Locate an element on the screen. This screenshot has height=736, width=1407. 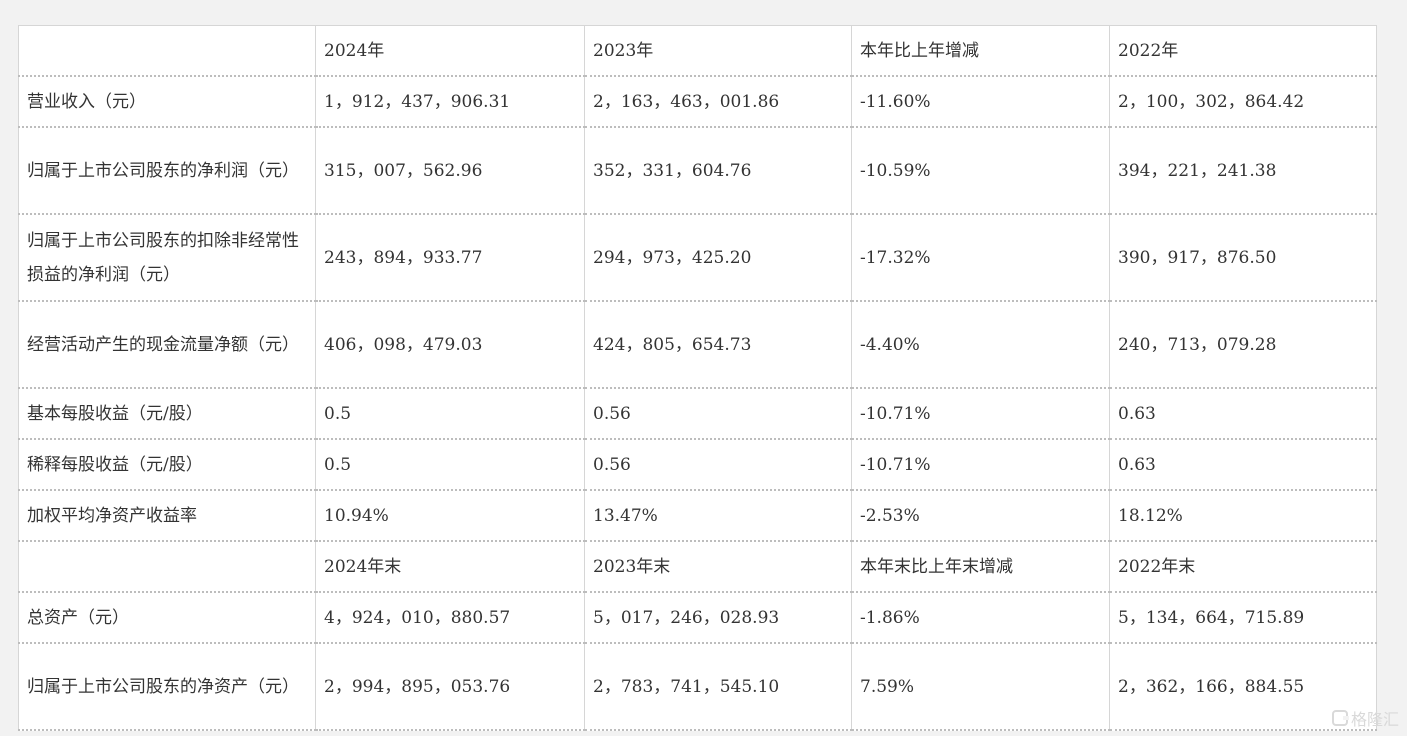
watermark-logo: 格隆汇 is located at coordinates (1365, 718).